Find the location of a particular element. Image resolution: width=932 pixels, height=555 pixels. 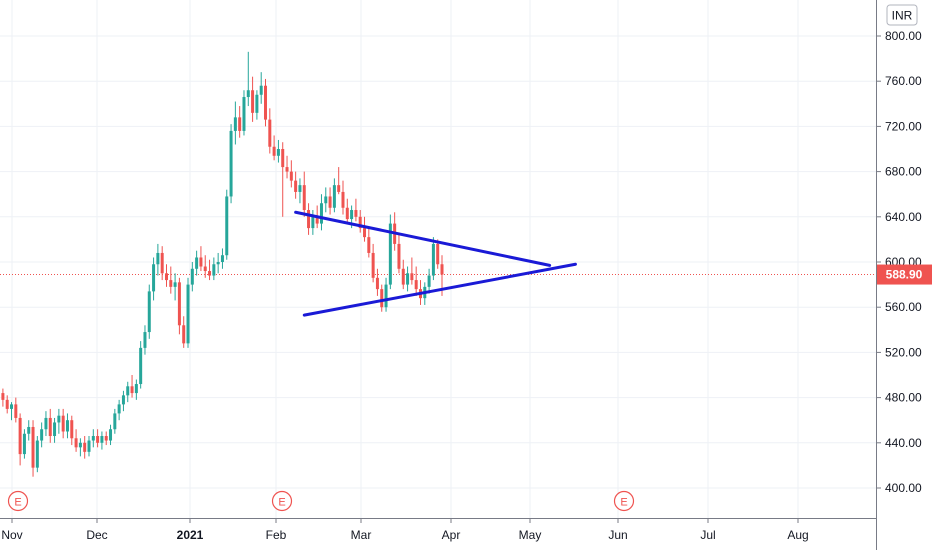

trendline-drawings is located at coordinates (435, 263).